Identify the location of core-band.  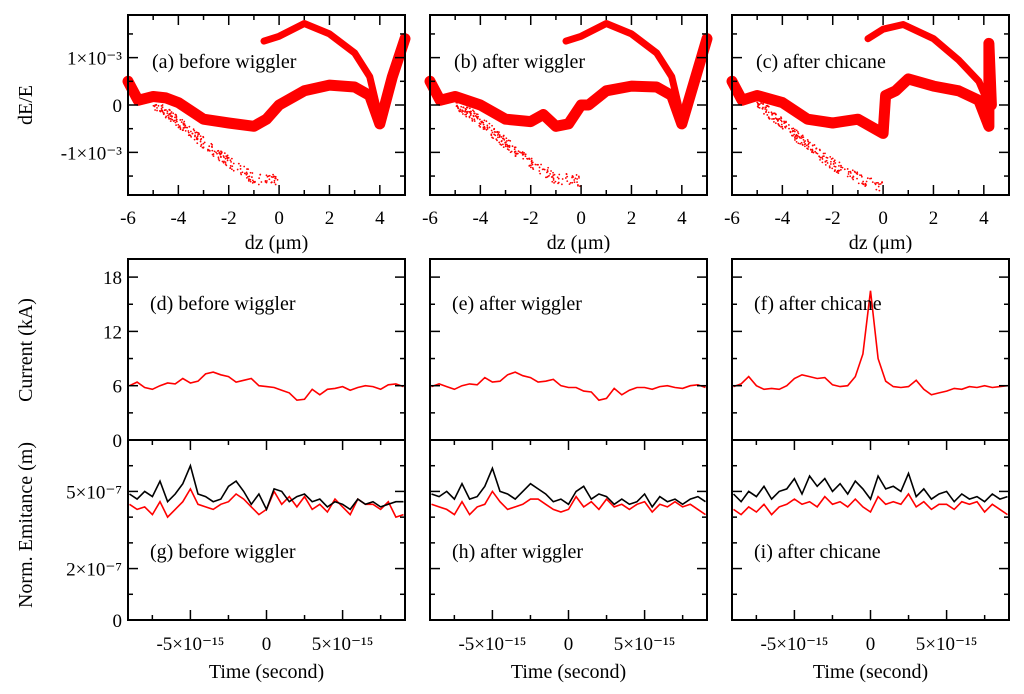
(861, 88).